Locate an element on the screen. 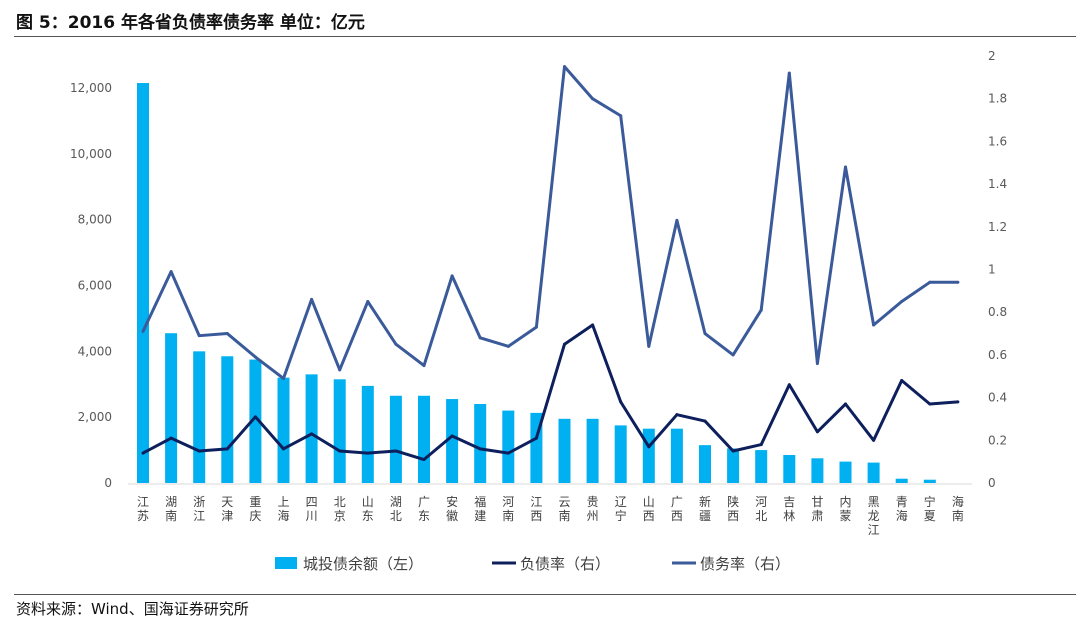  point-debt-湖南 is located at coordinates (171, 272).